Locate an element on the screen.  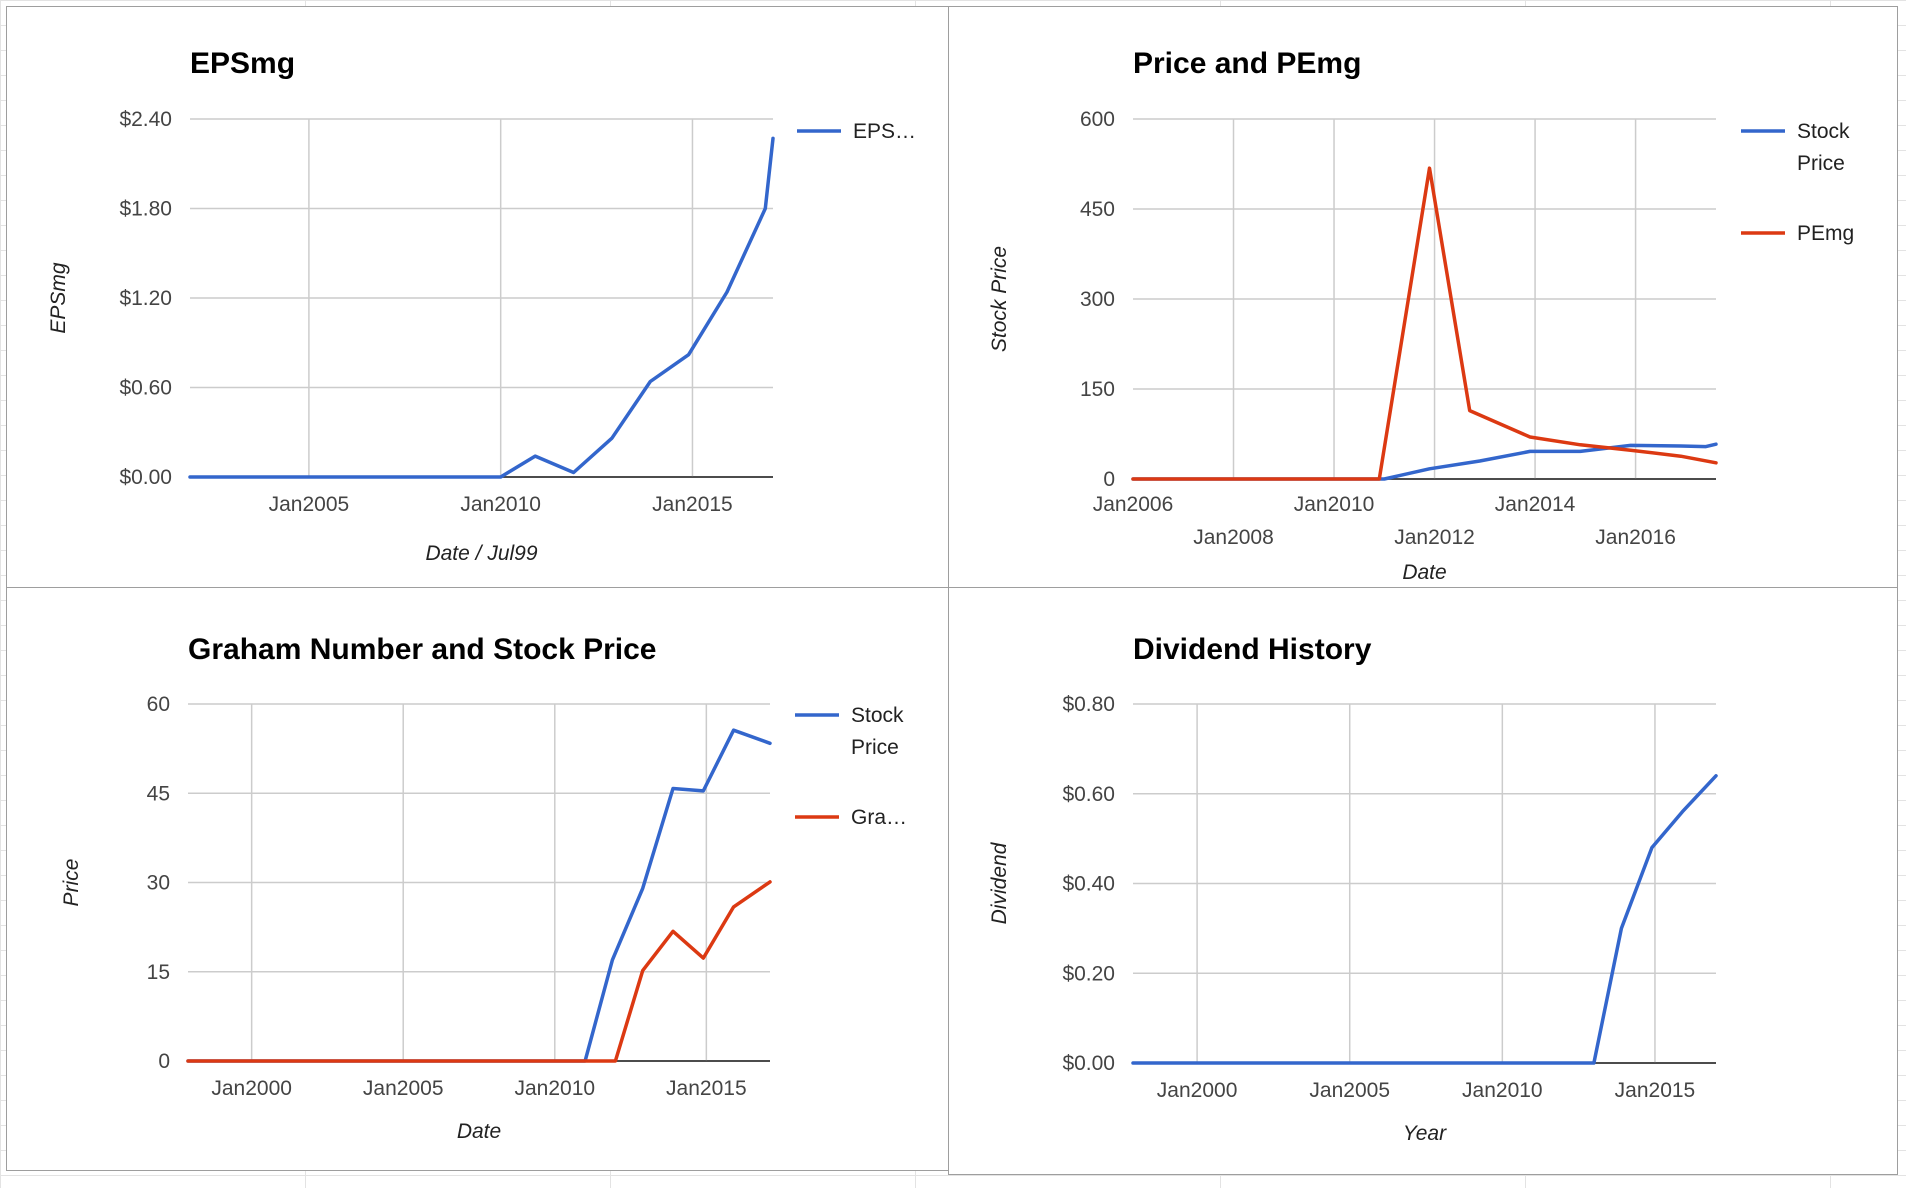
x-tick-label: Jan2006 is located at coordinates (1133, 504).